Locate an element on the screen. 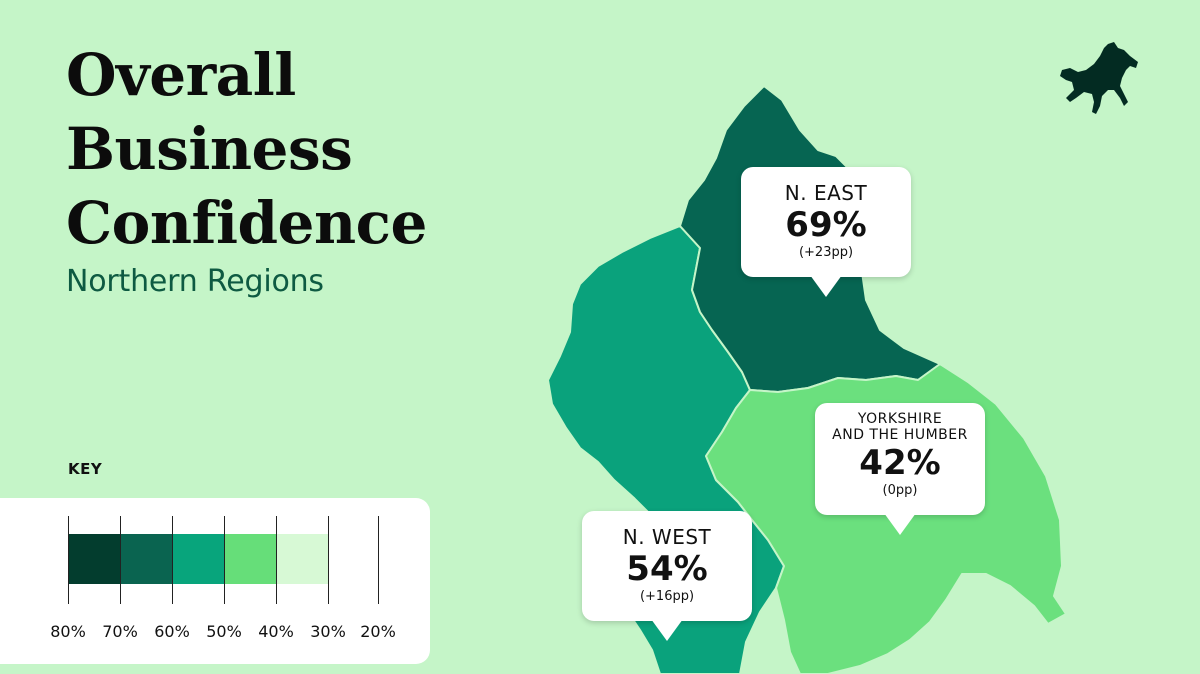 The width and height of the screenshot is (1200, 674). region-change: (+16pp) is located at coordinates (667, 596).